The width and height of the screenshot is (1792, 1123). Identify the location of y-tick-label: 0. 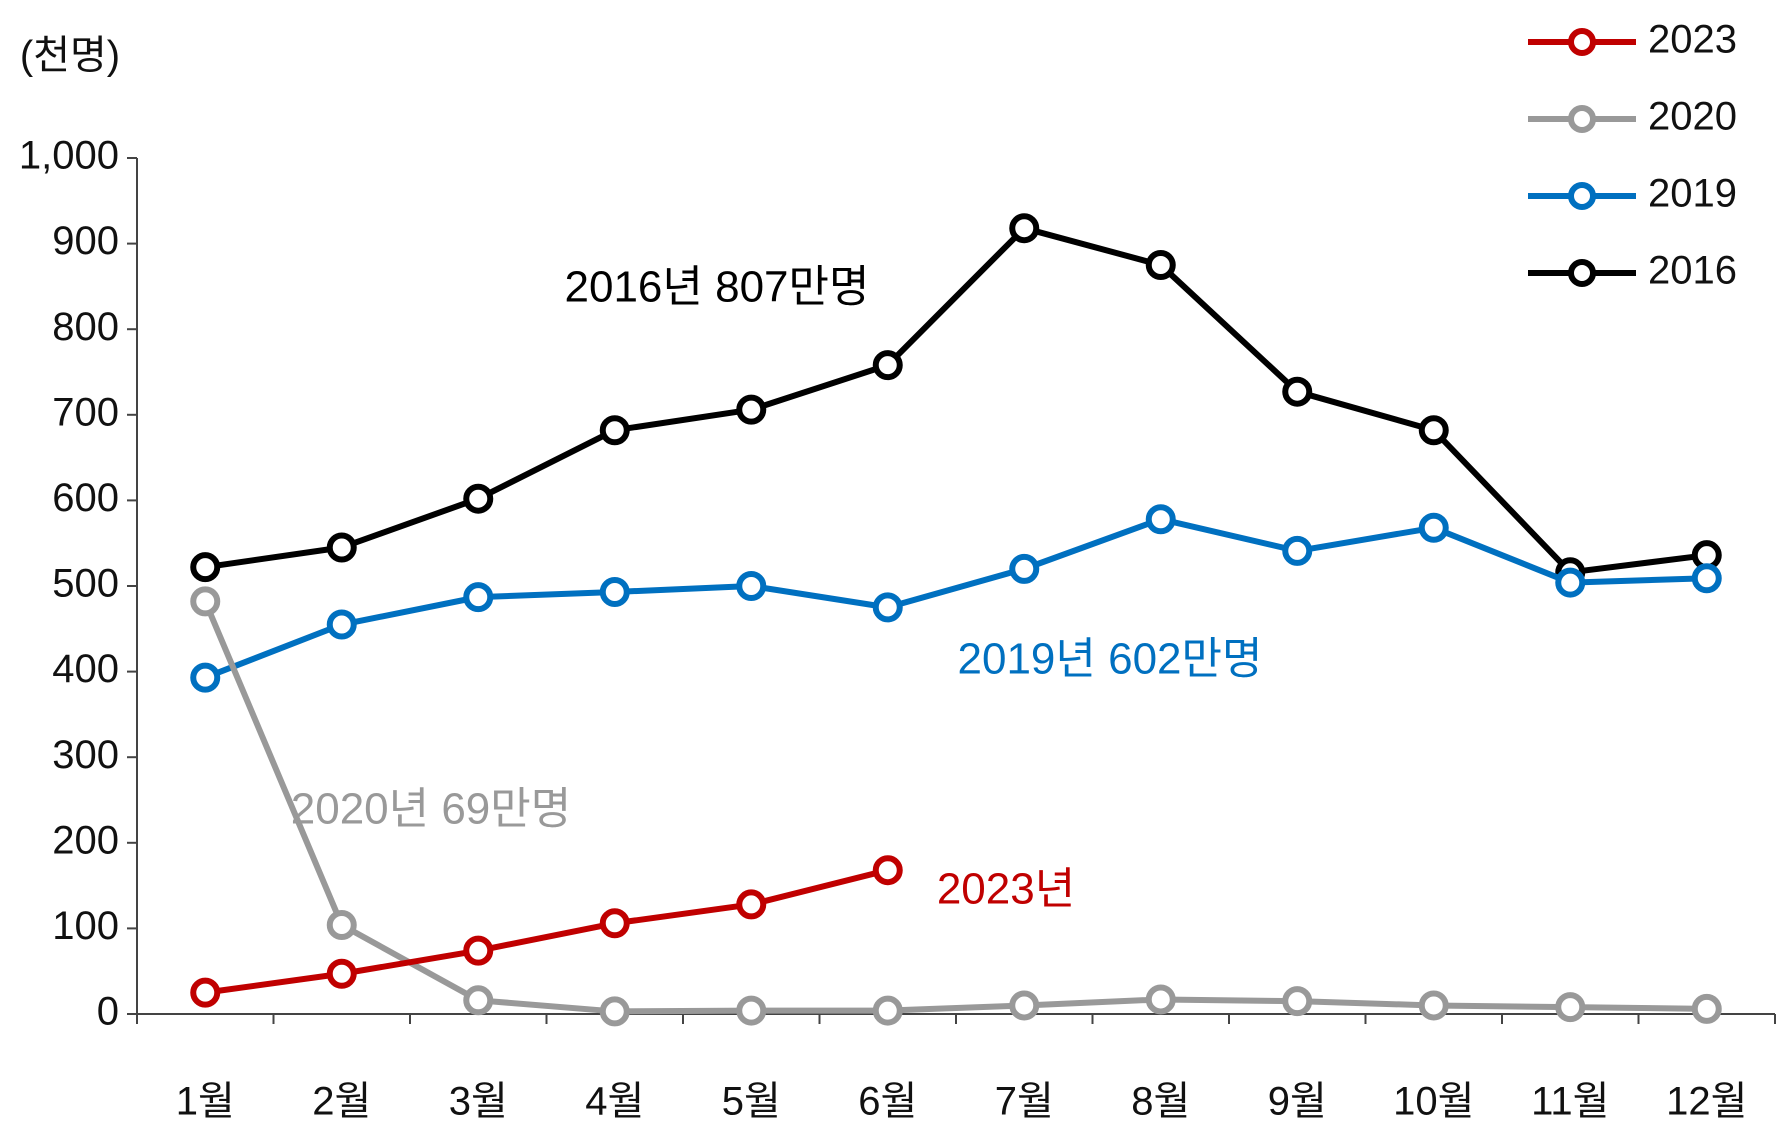
(108, 1012).